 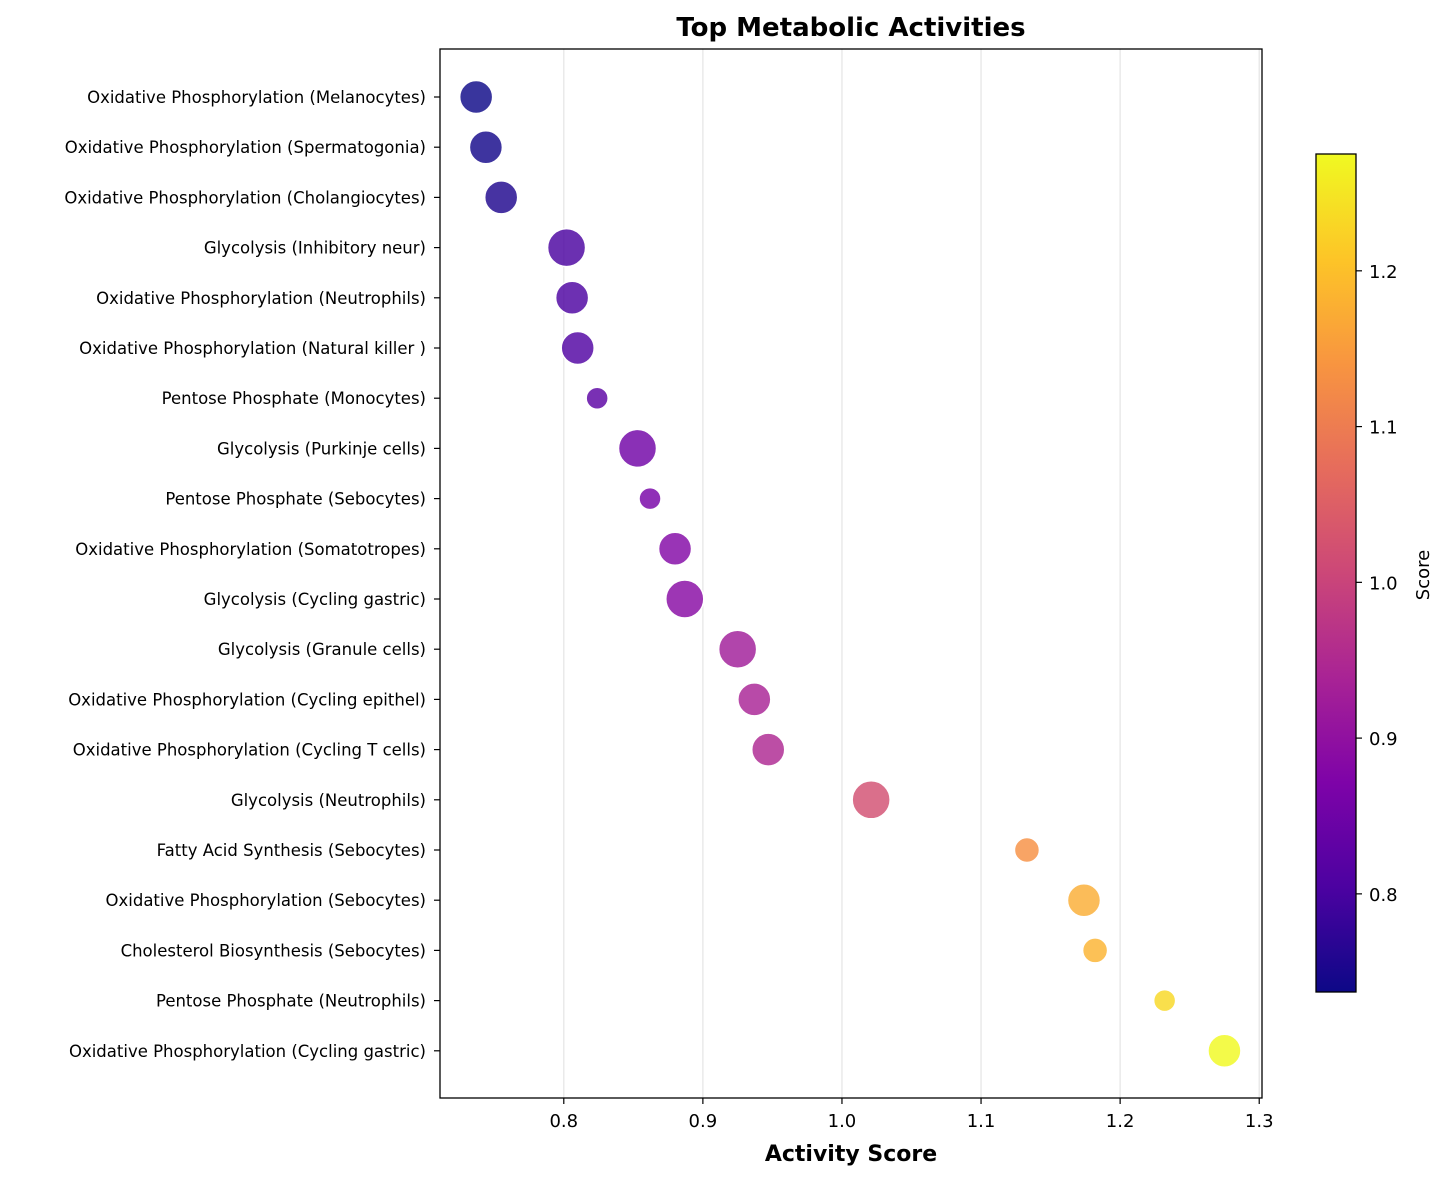 What do you see at coordinates (322, 649) in the screenshot?
I see `y-tick-label: Glycolysis (Granule cells)` at bounding box center [322, 649].